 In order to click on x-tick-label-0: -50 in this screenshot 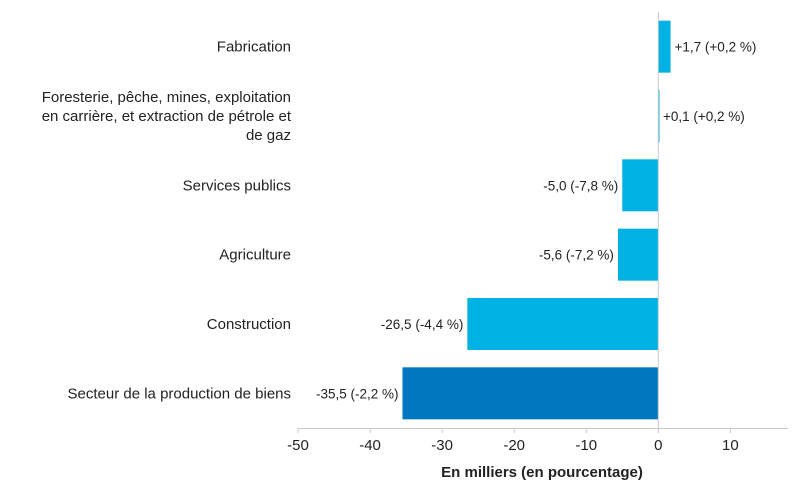, I will do `click(298, 445)`.